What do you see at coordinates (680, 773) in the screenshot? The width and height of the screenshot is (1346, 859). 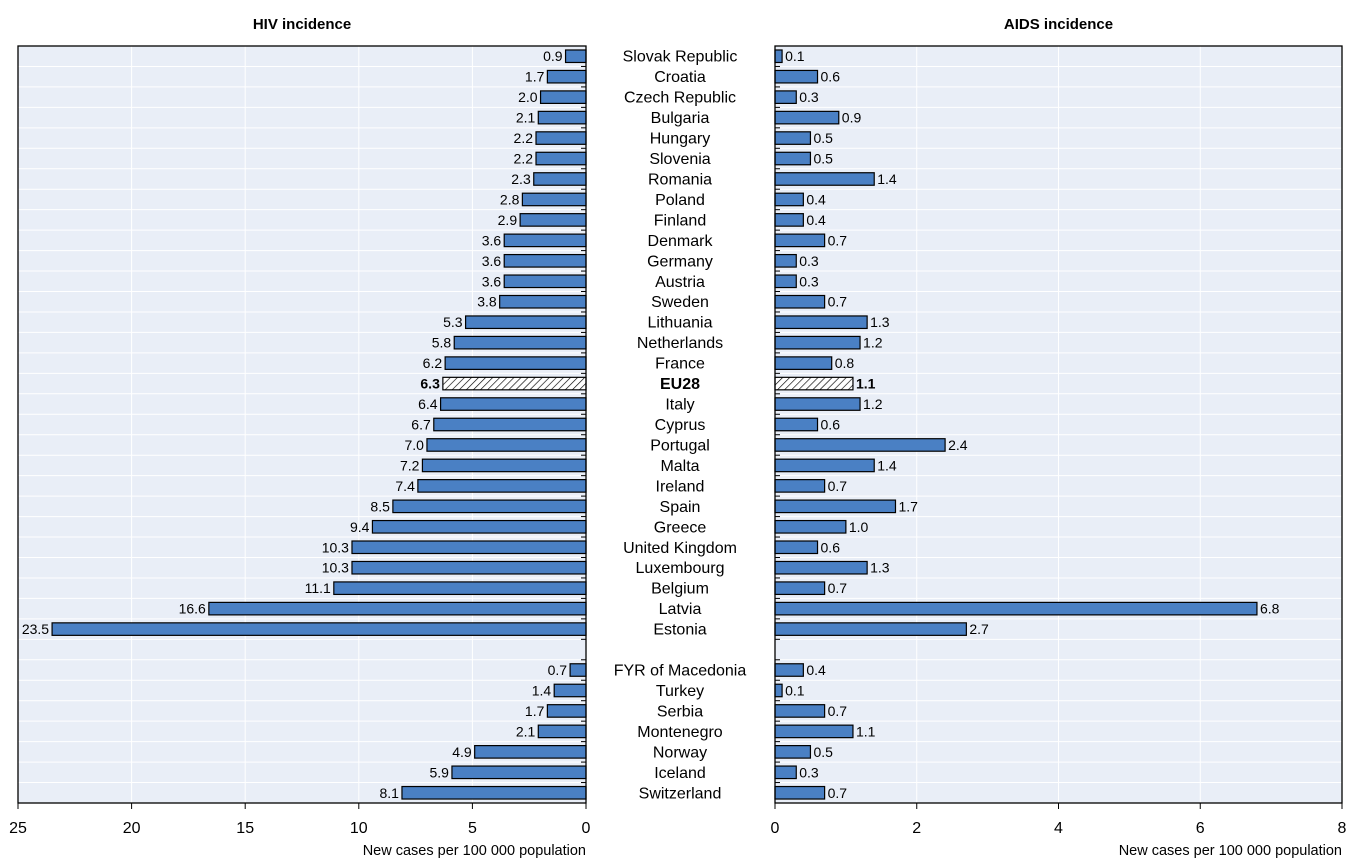 I see `category-label-35: Iceland` at bounding box center [680, 773].